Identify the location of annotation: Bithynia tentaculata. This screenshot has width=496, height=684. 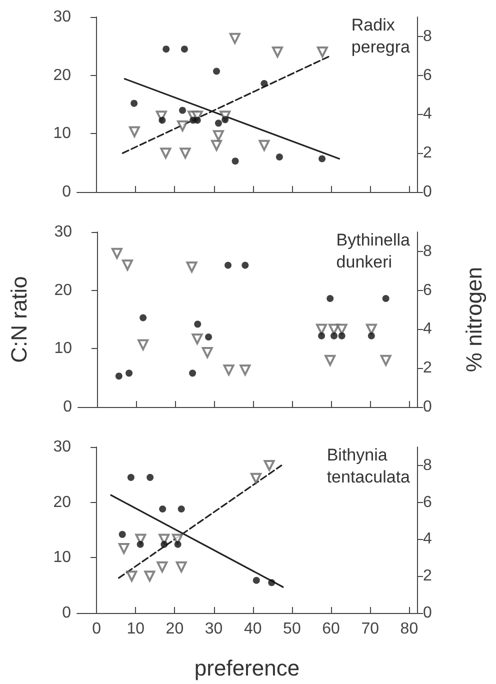
(368, 466).